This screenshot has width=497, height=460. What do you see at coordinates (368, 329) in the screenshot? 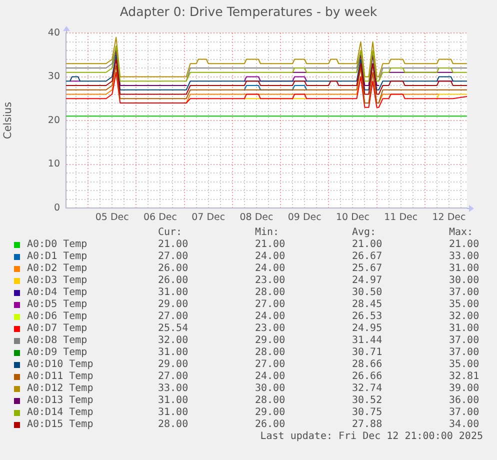
I see `text: 24.95` at bounding box center [368, 329].